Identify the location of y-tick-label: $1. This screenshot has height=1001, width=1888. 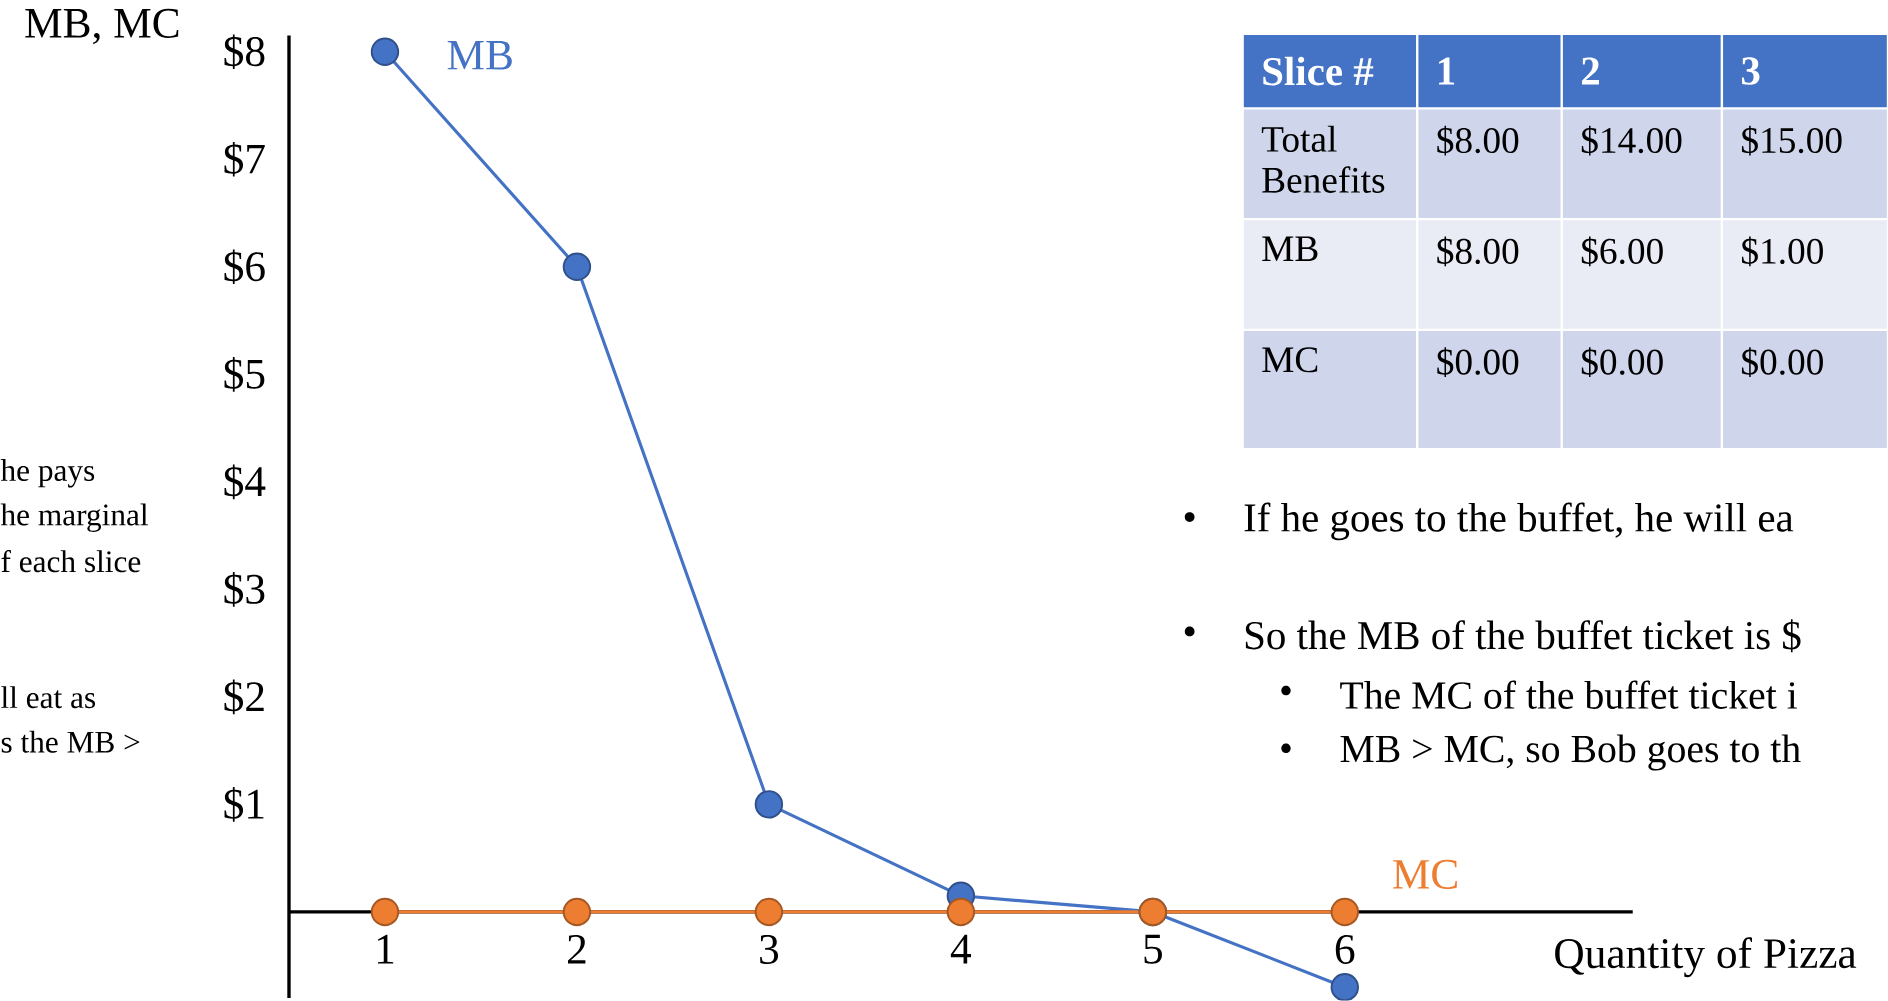
(244, 804).